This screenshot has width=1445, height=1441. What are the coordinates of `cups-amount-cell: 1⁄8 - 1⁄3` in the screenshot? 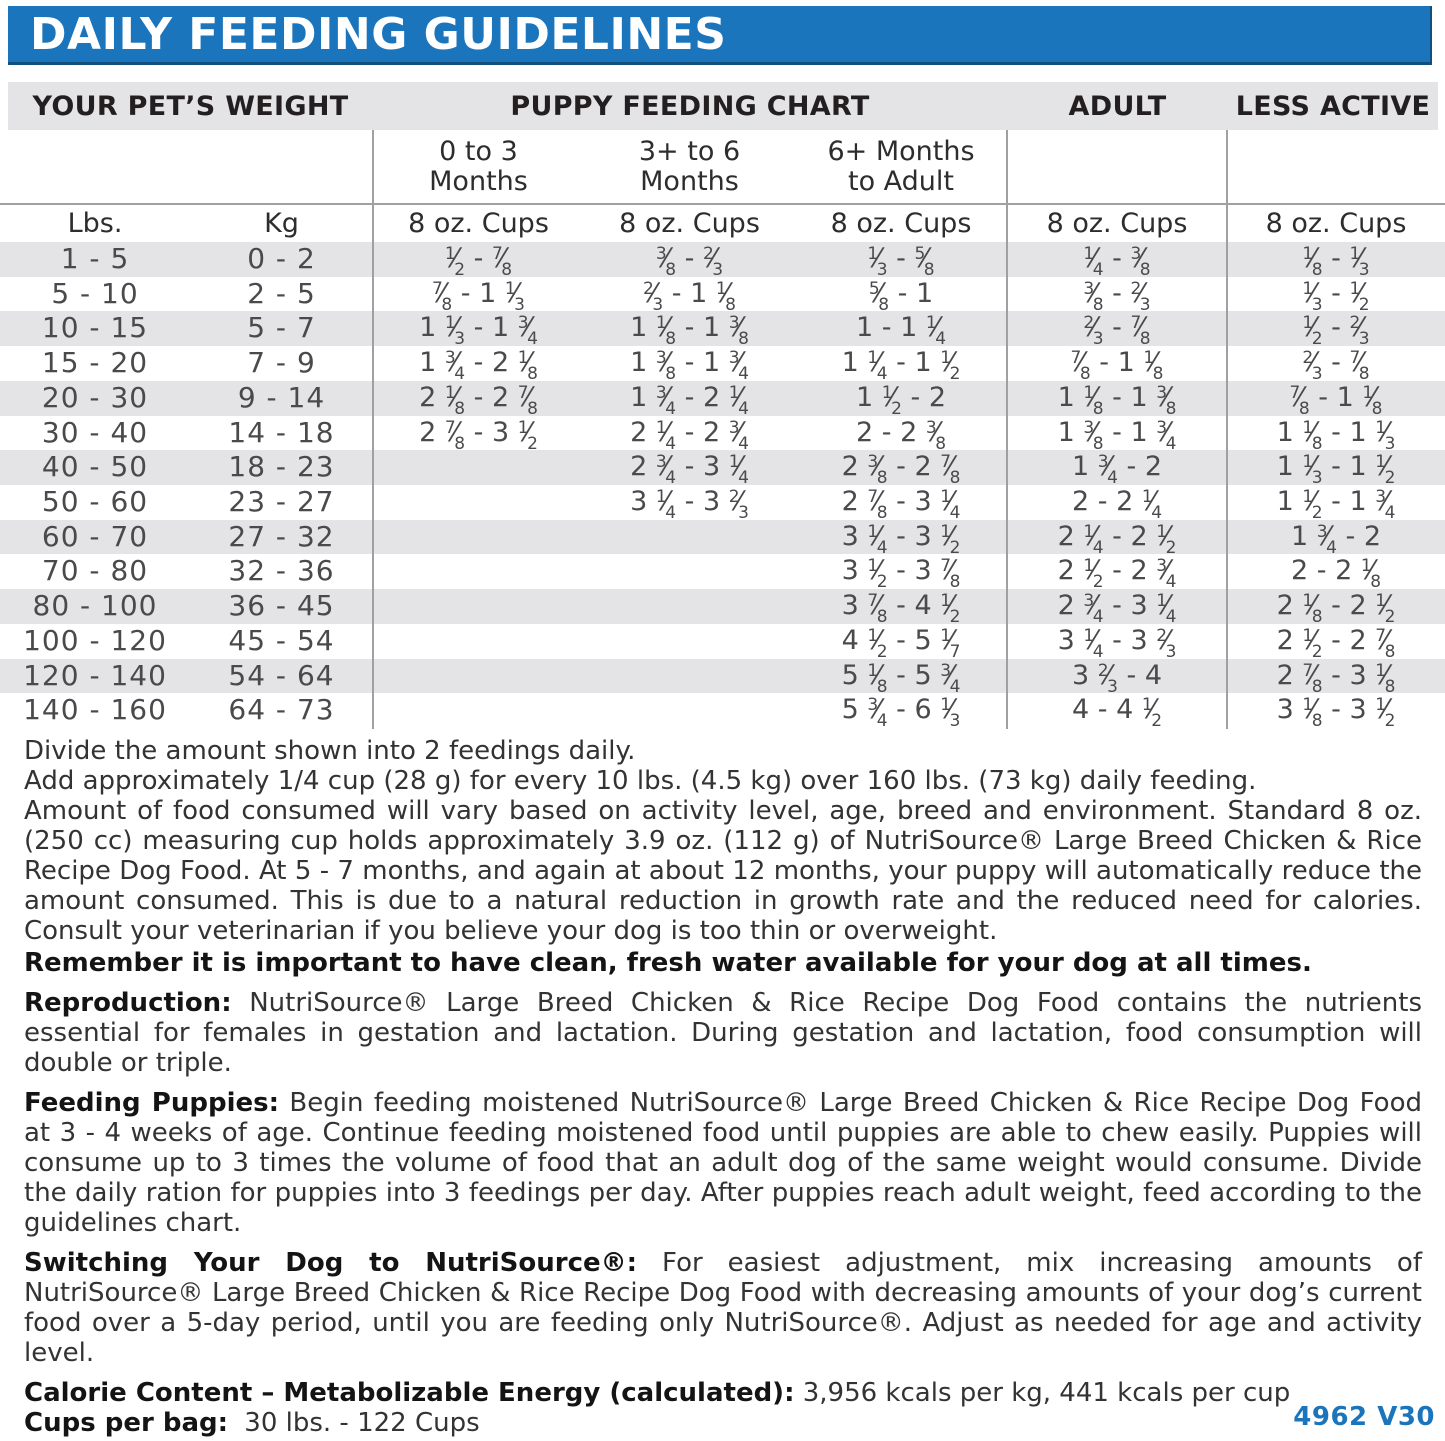 It's located at (1336, 261).